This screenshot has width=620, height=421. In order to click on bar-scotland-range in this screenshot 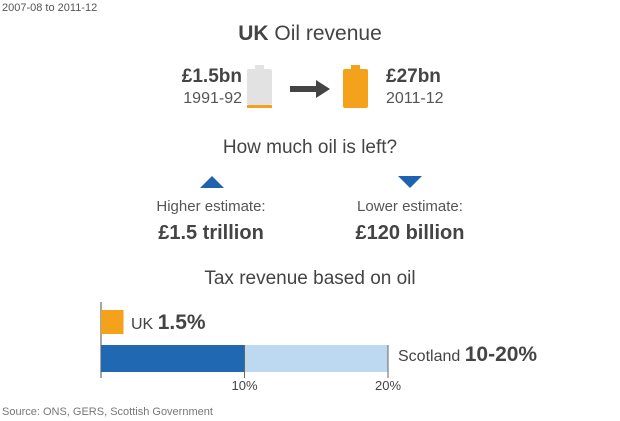, I will do `click(316, 358)`.